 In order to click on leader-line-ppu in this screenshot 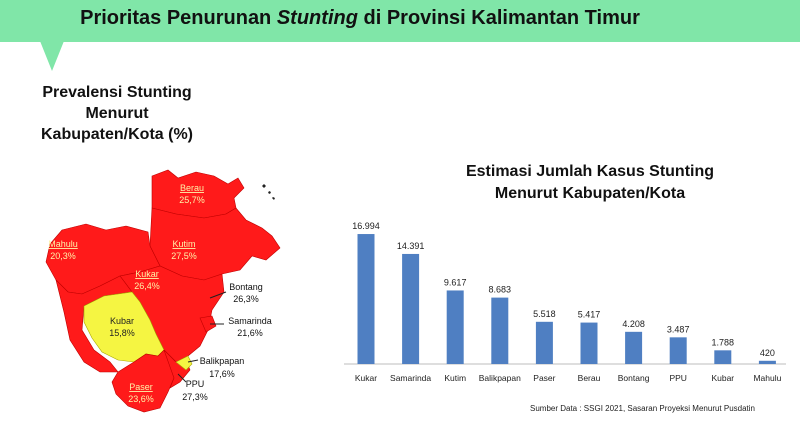, I will do `click(182, 378)`.